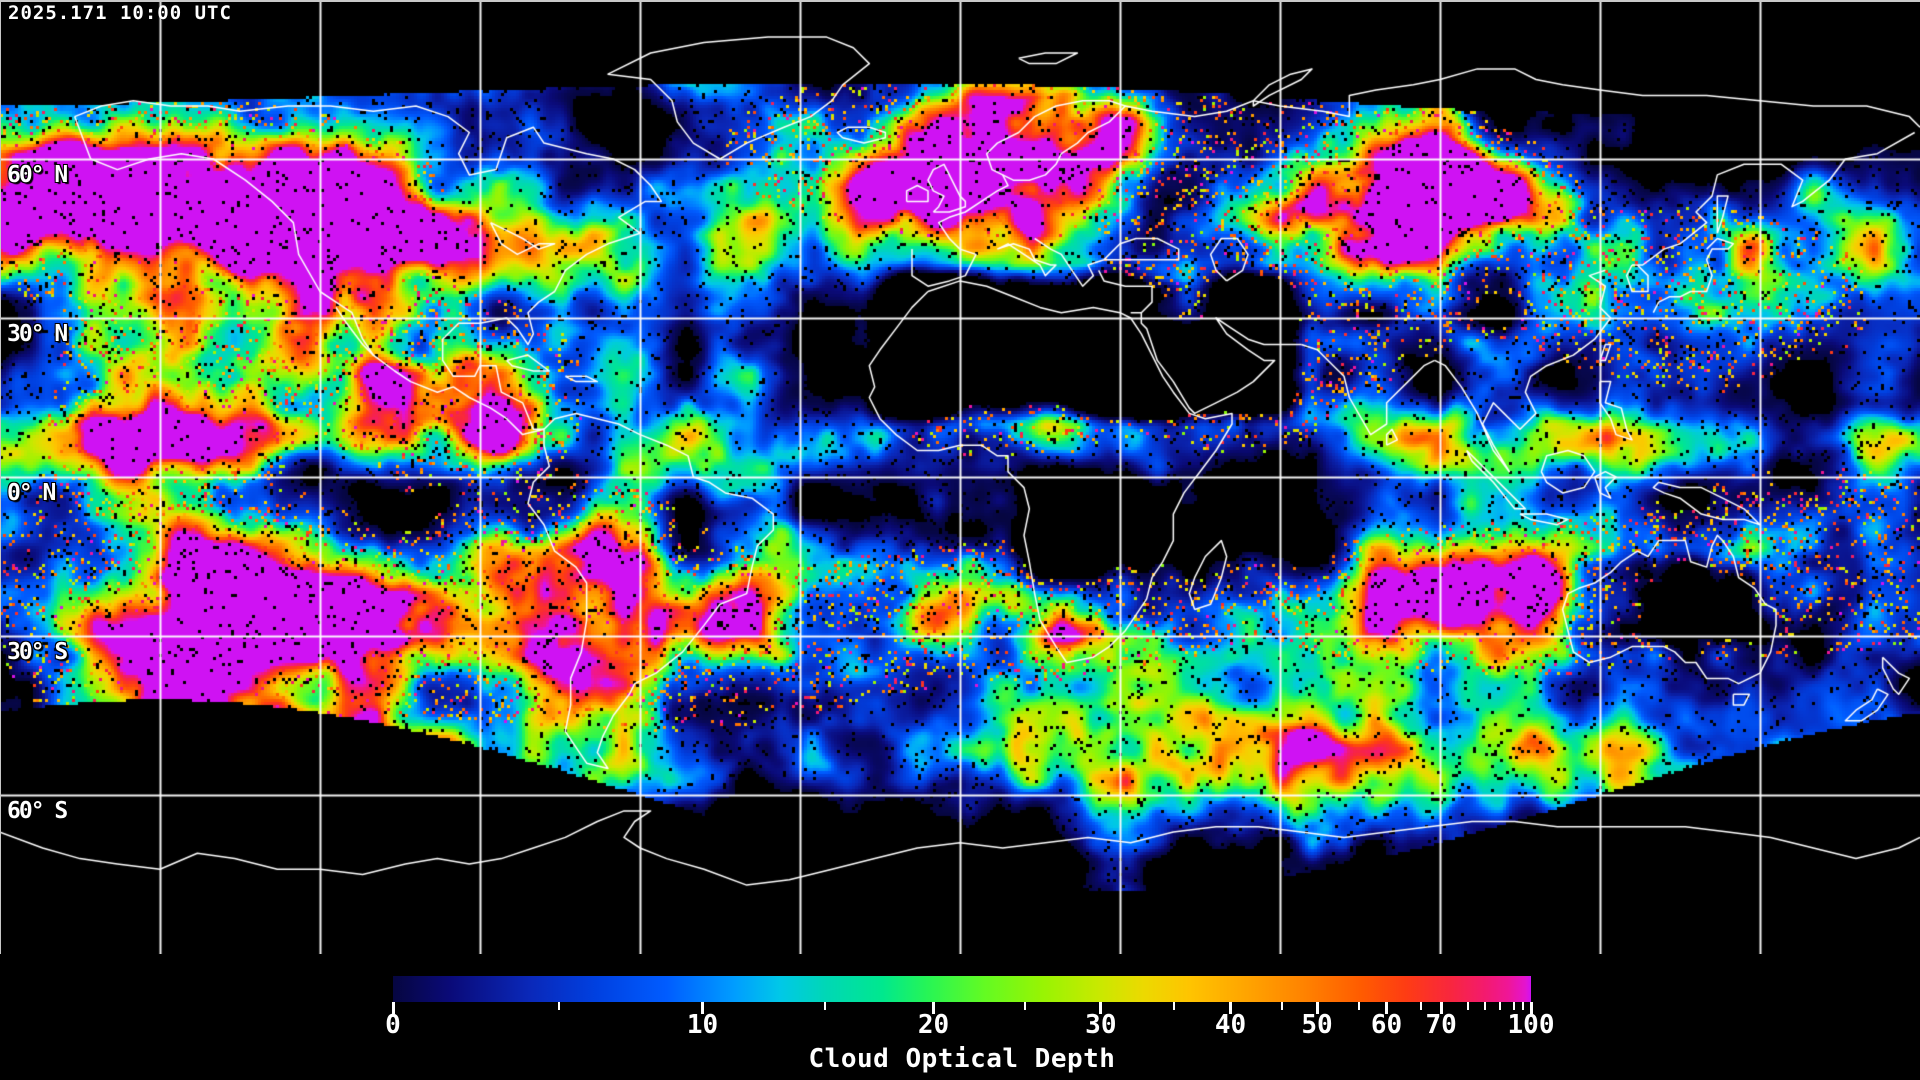 Image resolution: width=1920 pixels, height=1080 pixels. What do you see at coordinates (1230, 1025) in the screenshot?
I see `colorbar-tick-label: 40` at bounding box center [1230, 1025].